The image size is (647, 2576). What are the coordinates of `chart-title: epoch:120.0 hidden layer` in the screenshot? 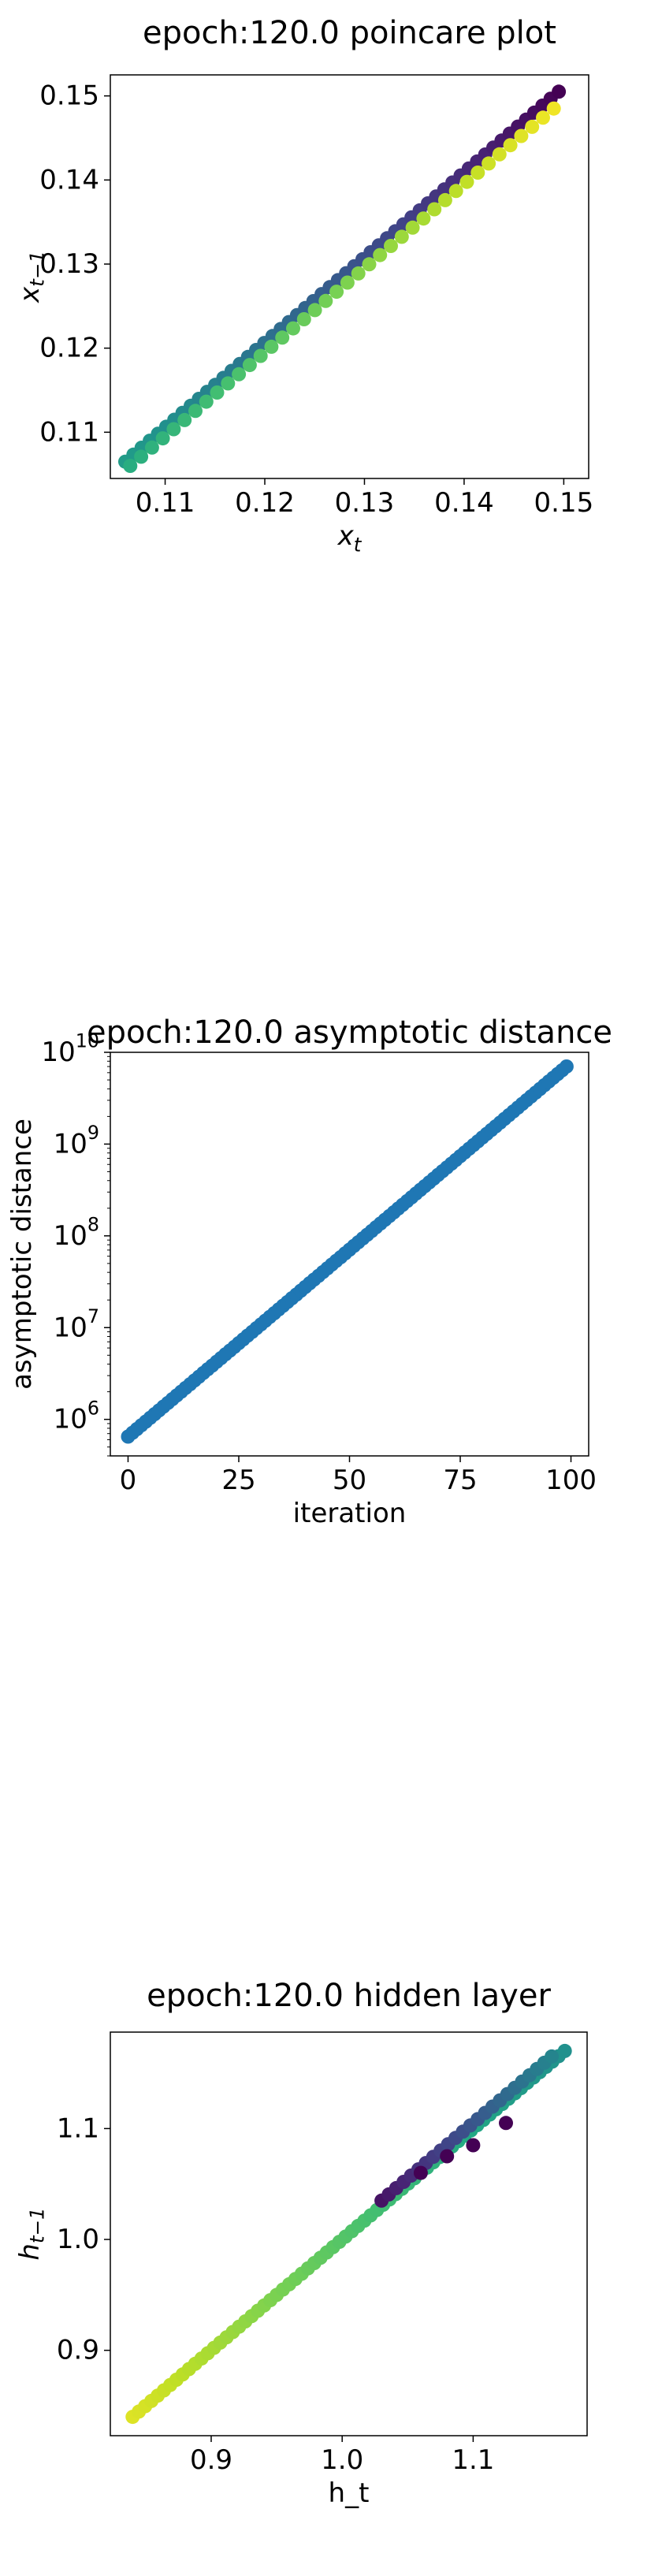 It's located at (349, 1996).